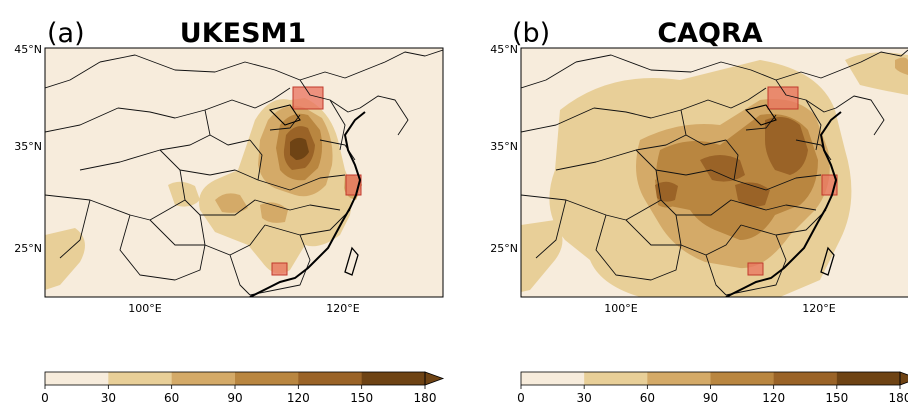 The image size is (908, 411). What do you see at coordinates (66, 33) in the screenshot?
I see `panel-a-label: (a)` at bounding box center [66, 33].